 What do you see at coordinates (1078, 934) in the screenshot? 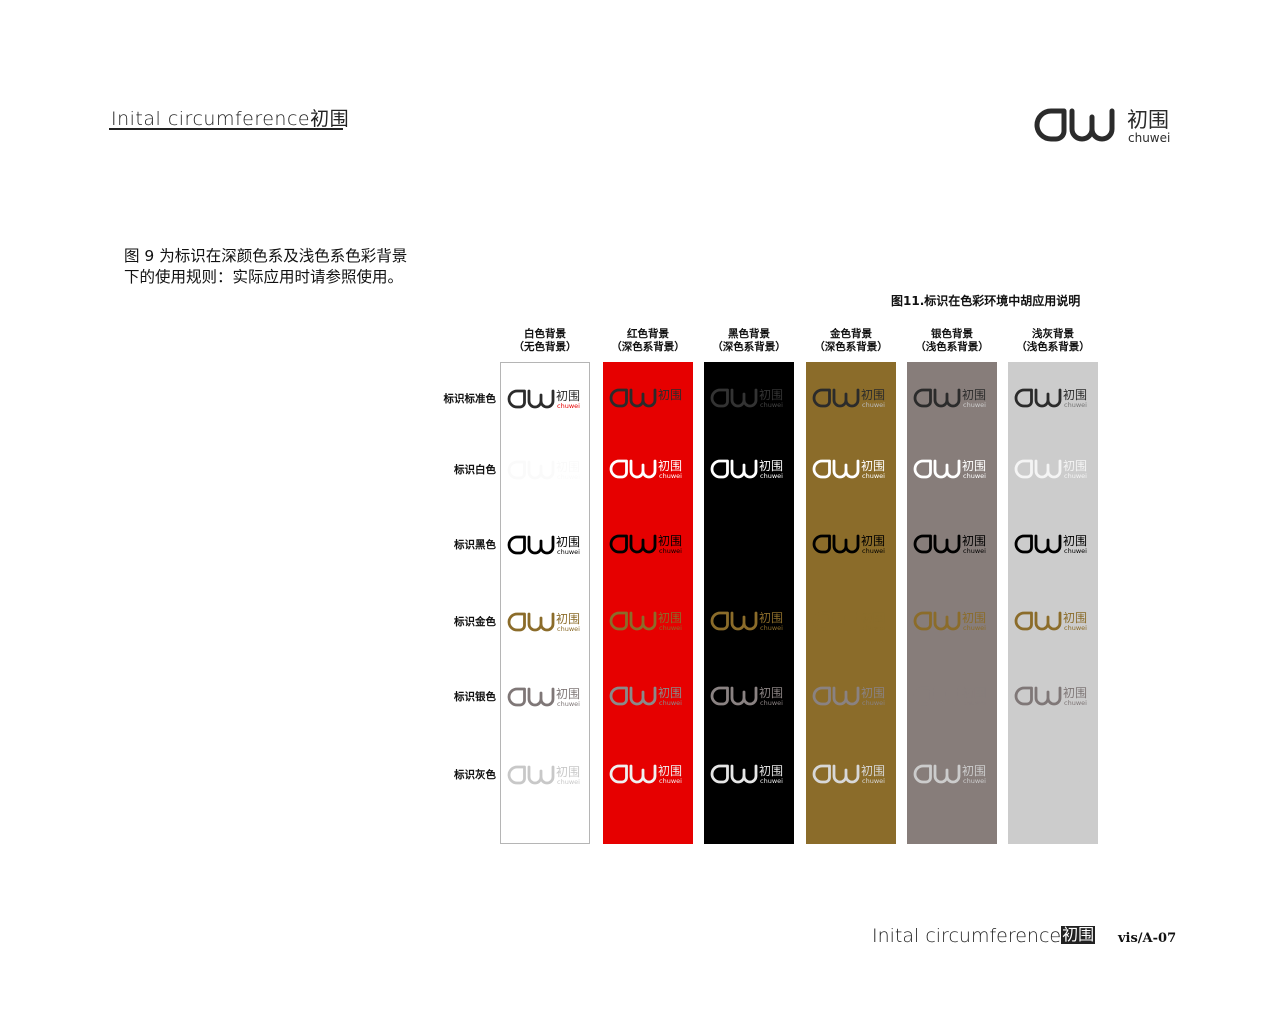
I see `footer-title-cn: 初围` at bounding box center [1078, 934].